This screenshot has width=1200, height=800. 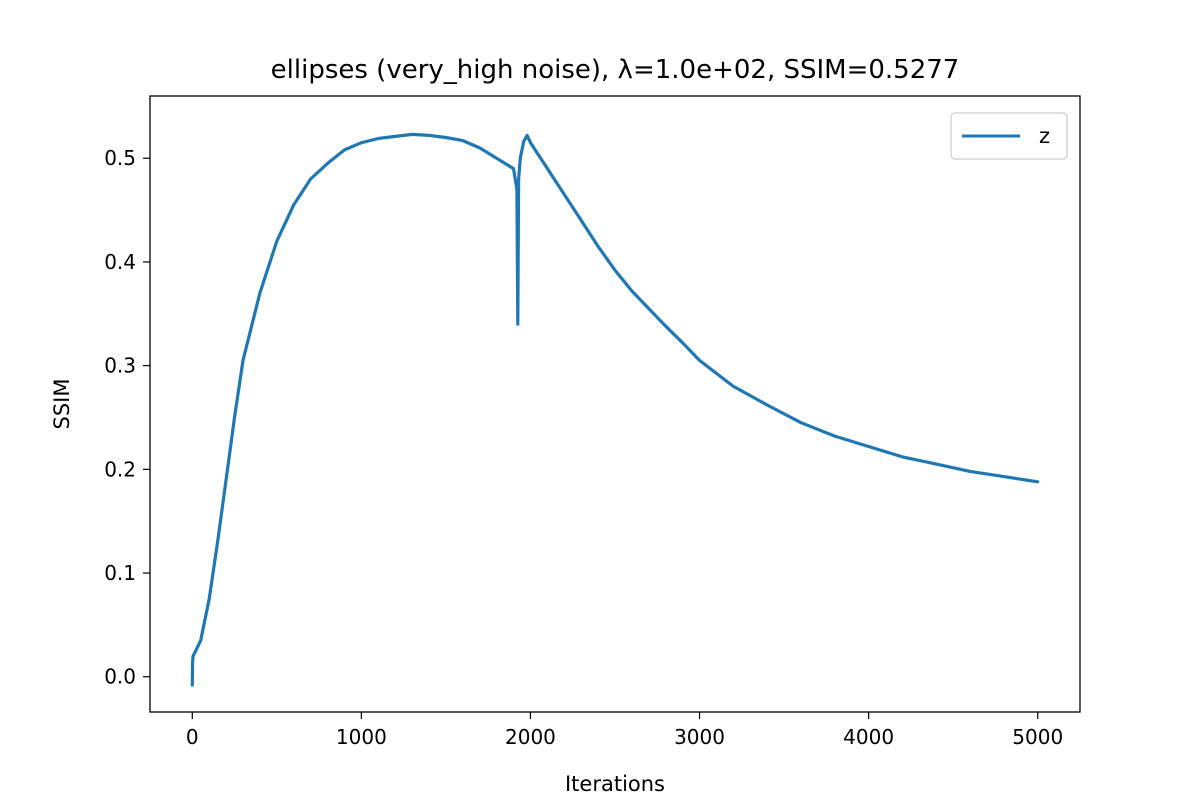 I want to click on x-axis-label: Iterations, so click(x=615, y=784).